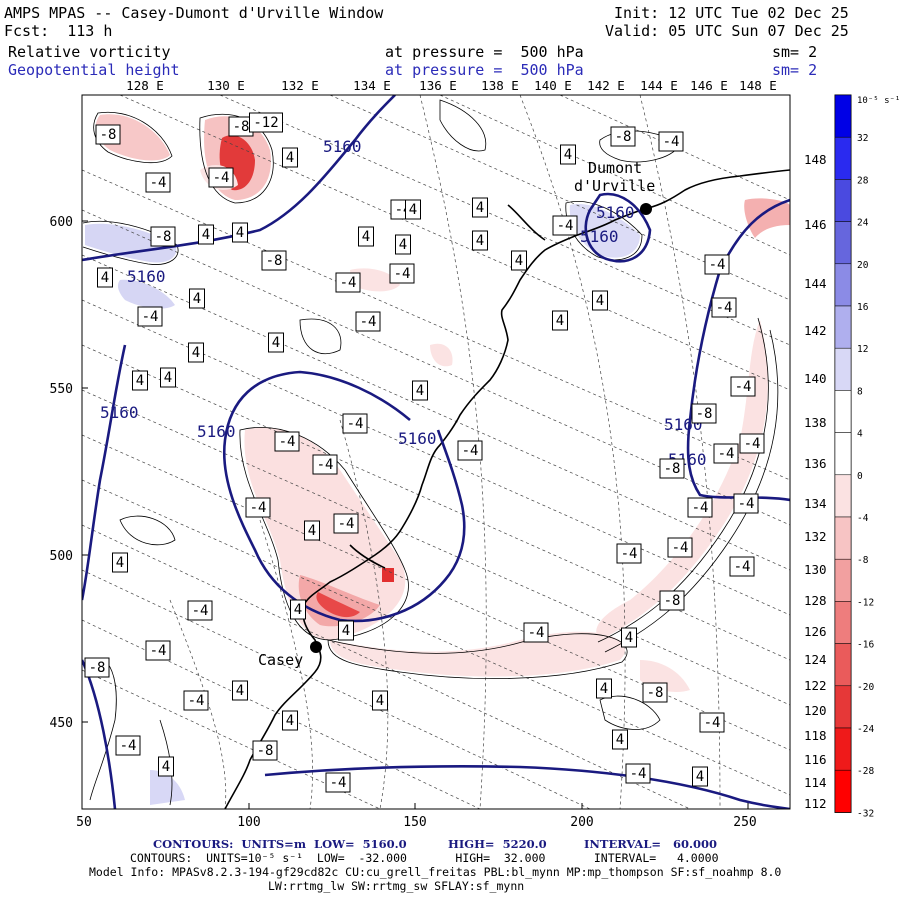 Image resolution: width=900 pixels, height=900 pixels. Describe the element at coordinates (865, 687) in the screenshot. I see `colorbar-label: -20` at that location.